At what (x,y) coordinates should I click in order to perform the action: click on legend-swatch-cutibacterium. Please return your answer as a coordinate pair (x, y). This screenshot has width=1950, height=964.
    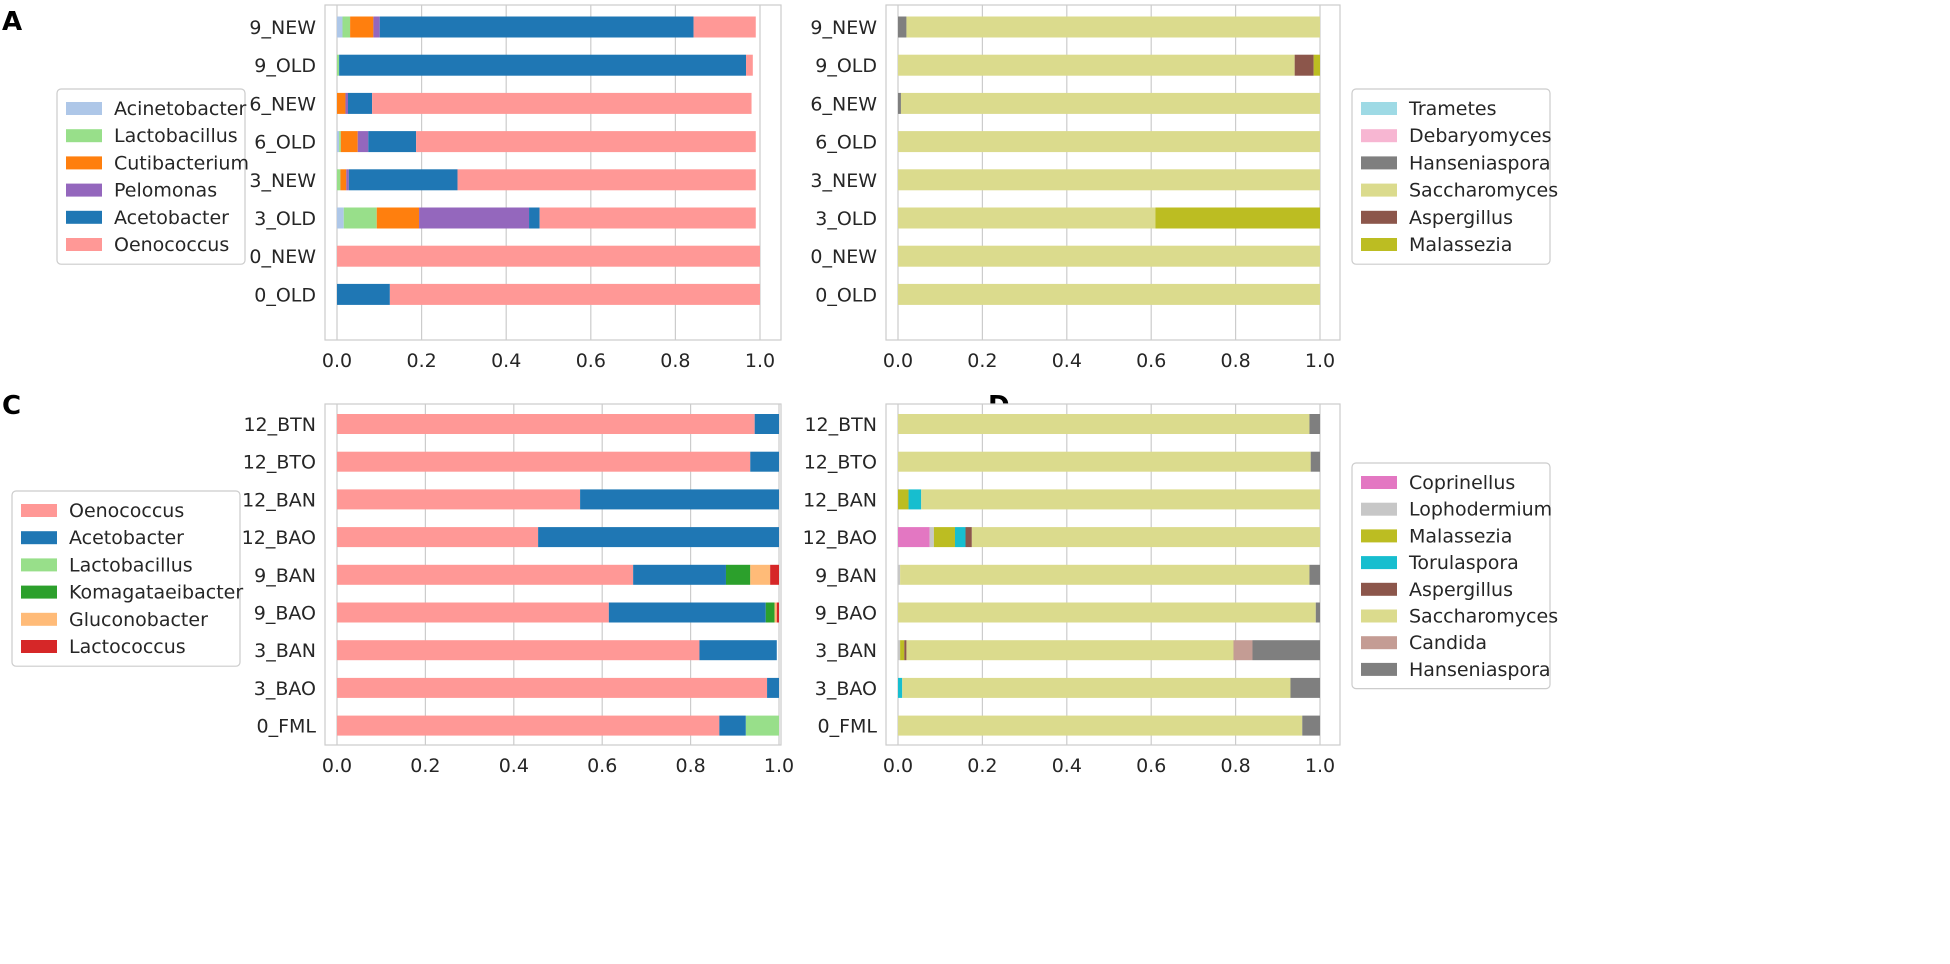
    Looking at the image, I should click on (84, 163).